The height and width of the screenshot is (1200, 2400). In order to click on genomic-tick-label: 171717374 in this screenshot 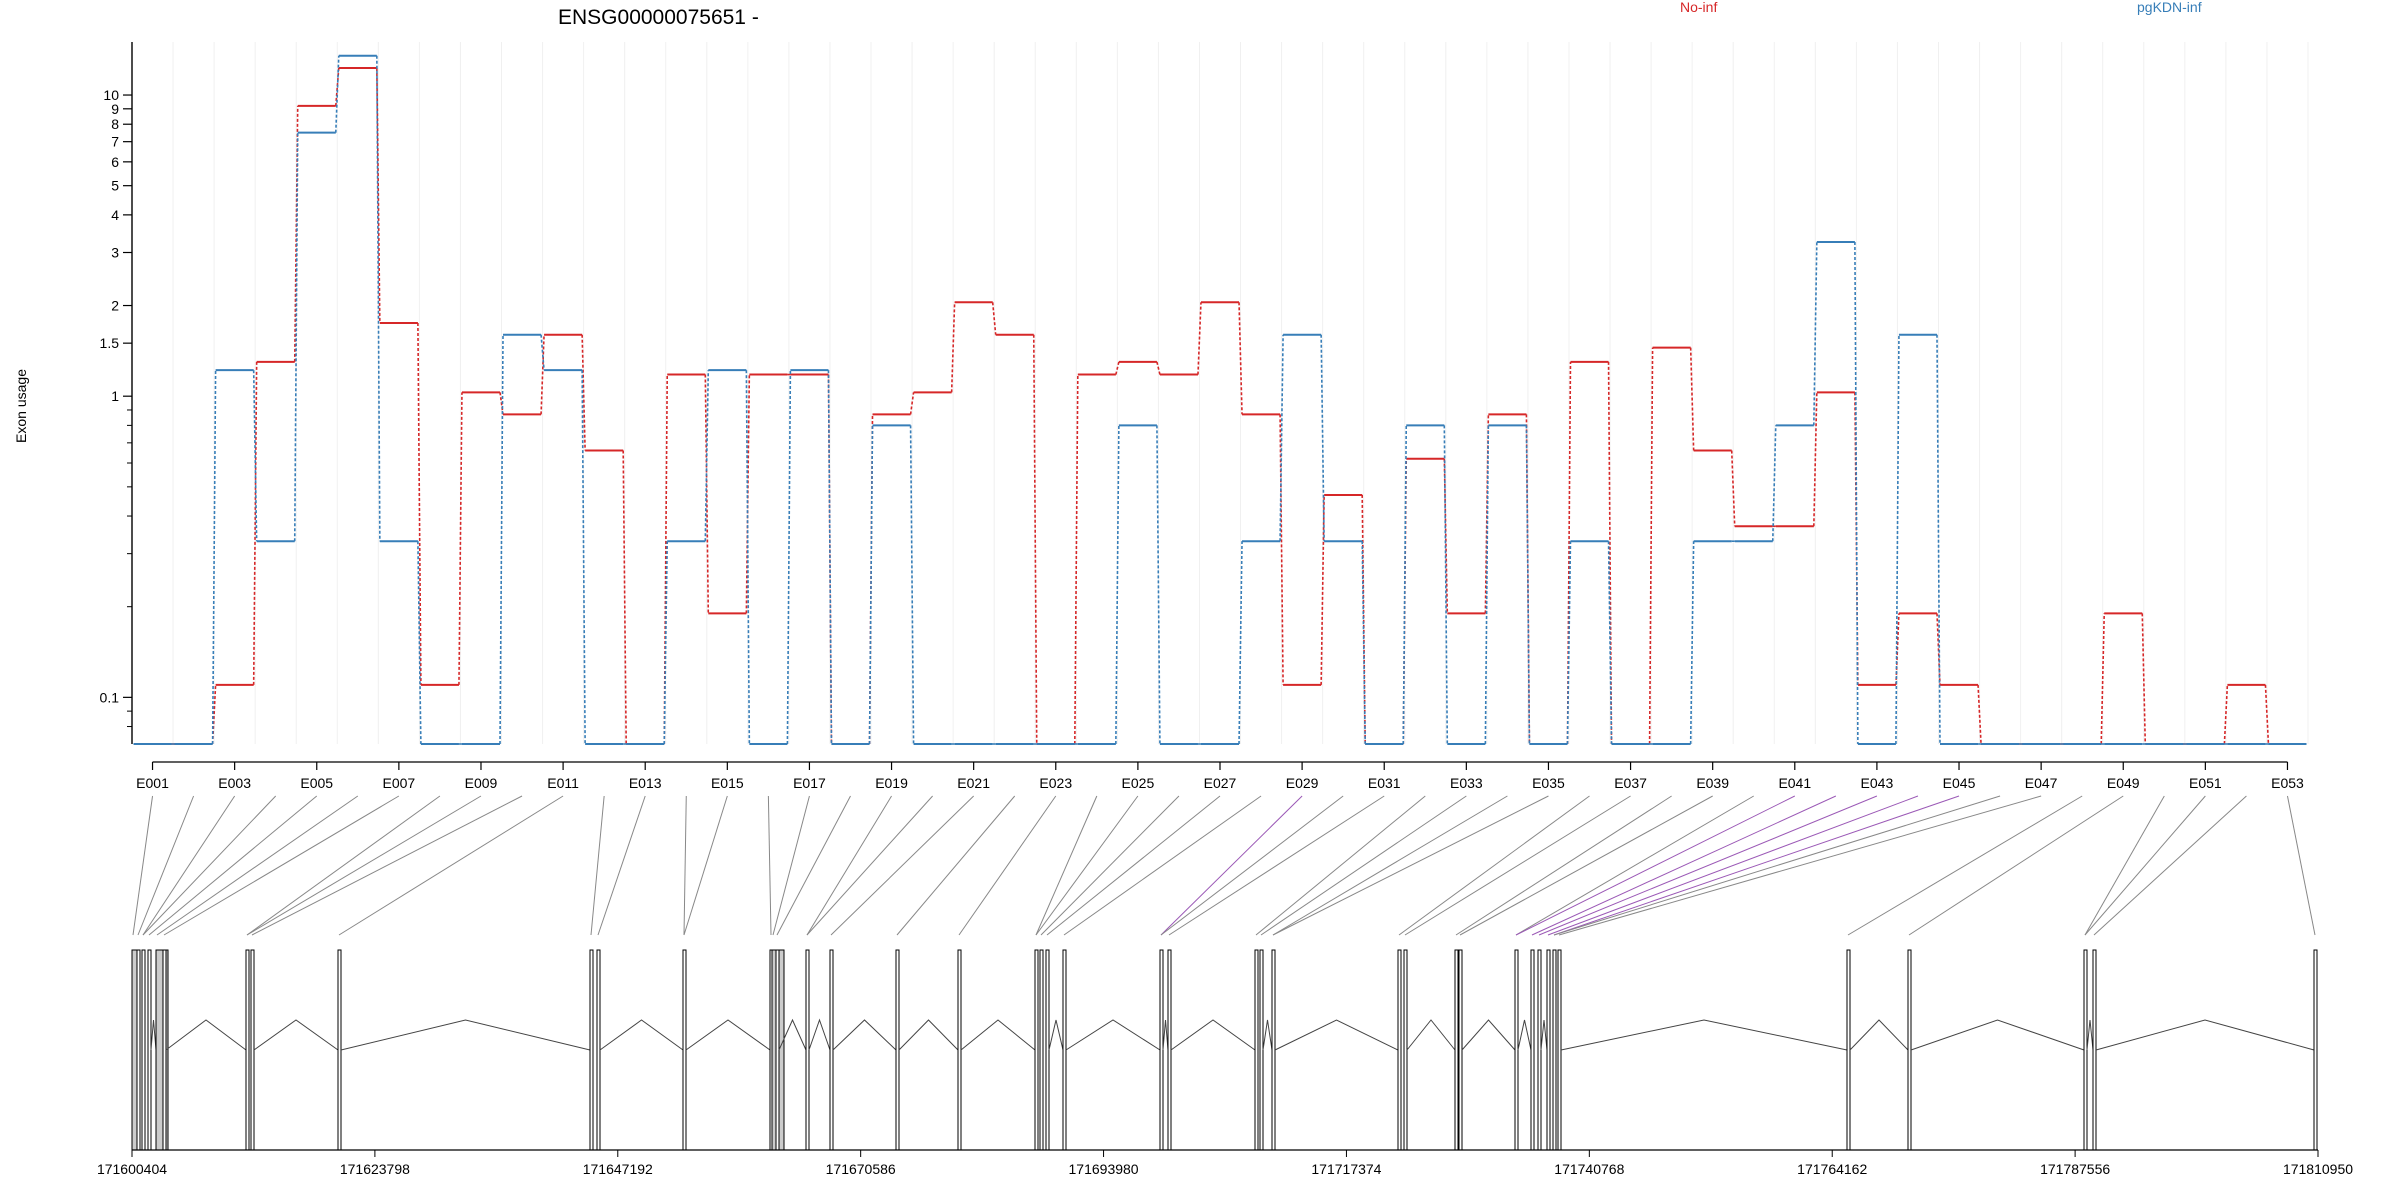, I will do `click(1346, 1169)`.